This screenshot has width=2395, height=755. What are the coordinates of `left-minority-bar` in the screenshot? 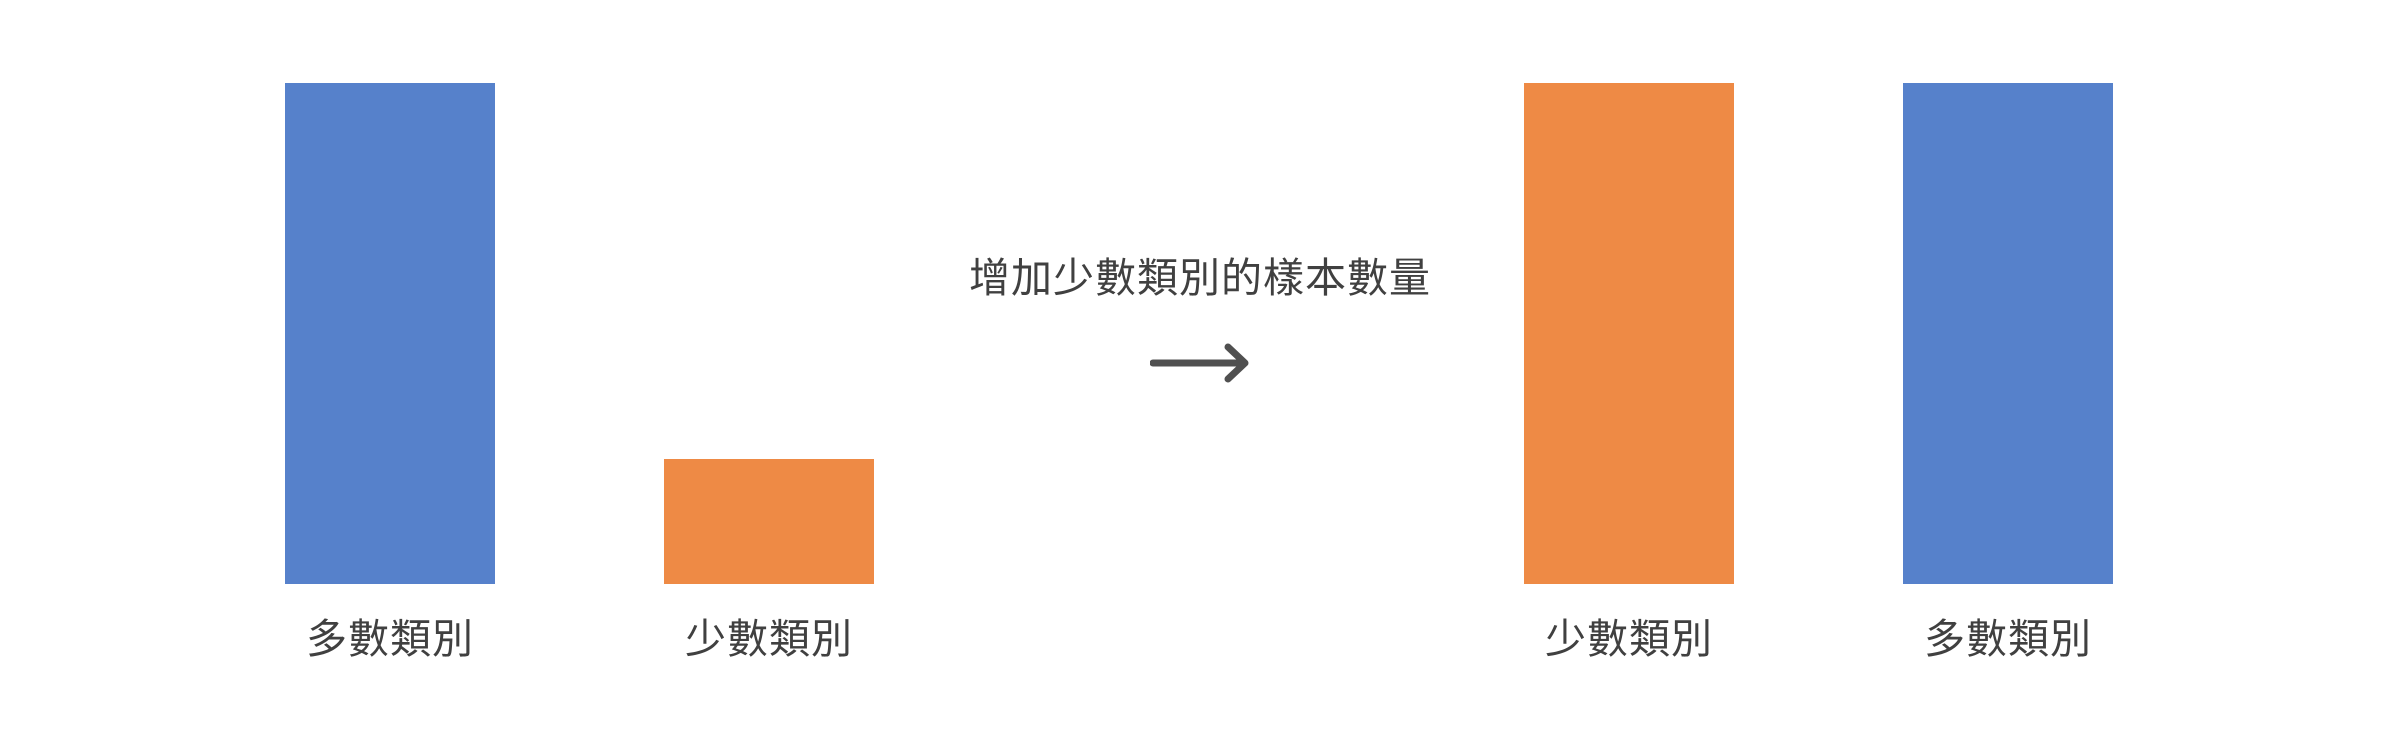 It's located at (769, 521).